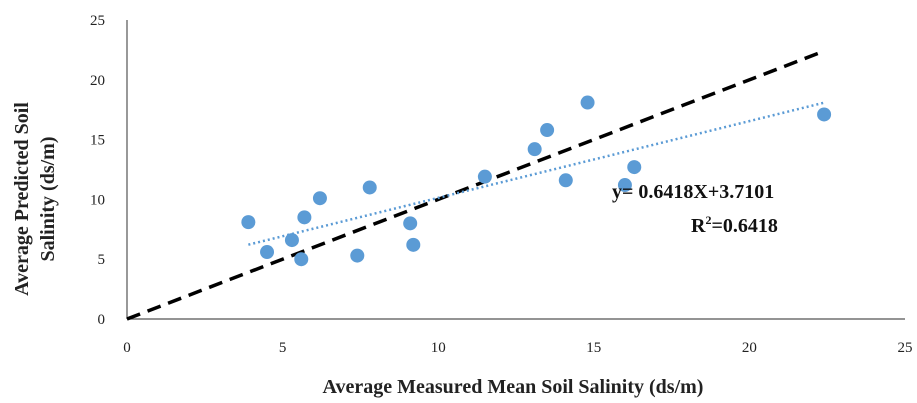 This screenshot has height=403, width=917. I want to click on r-squared-annotation: R2=0.6418, so click(734, 225).